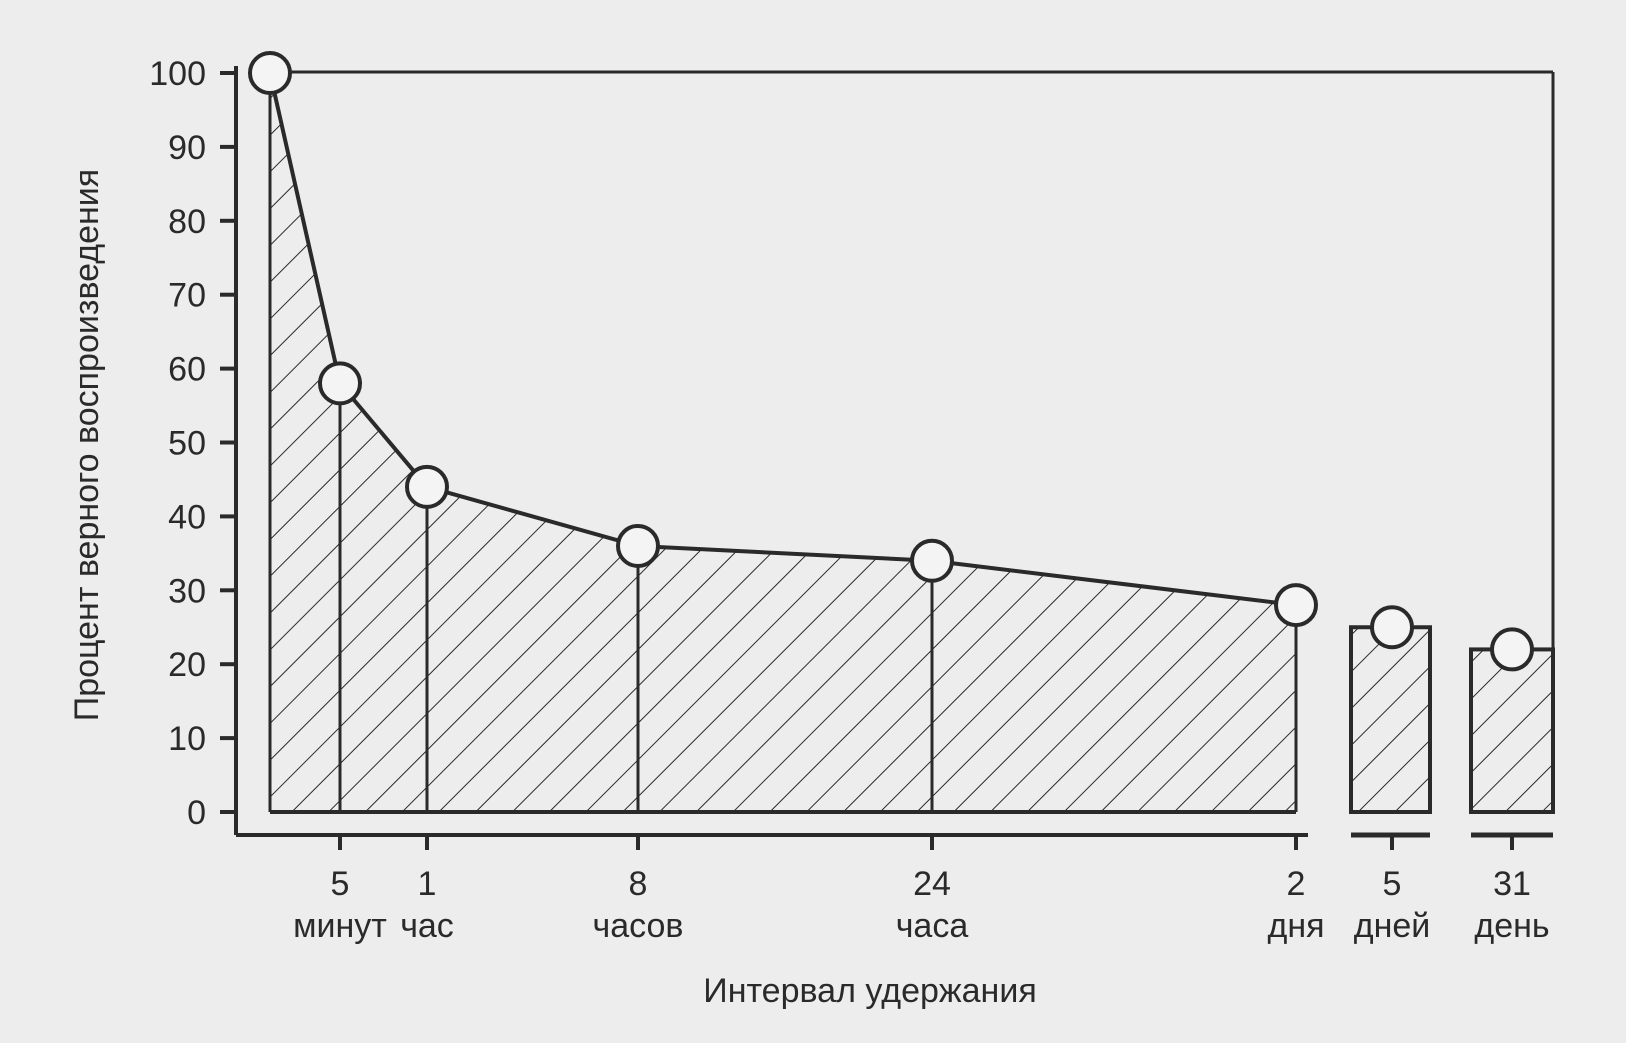  What do you see at coordinates (1296, 884) in the screenshot?
I see `x-tick-number-5: 2` at bounding box center [1296, 884].